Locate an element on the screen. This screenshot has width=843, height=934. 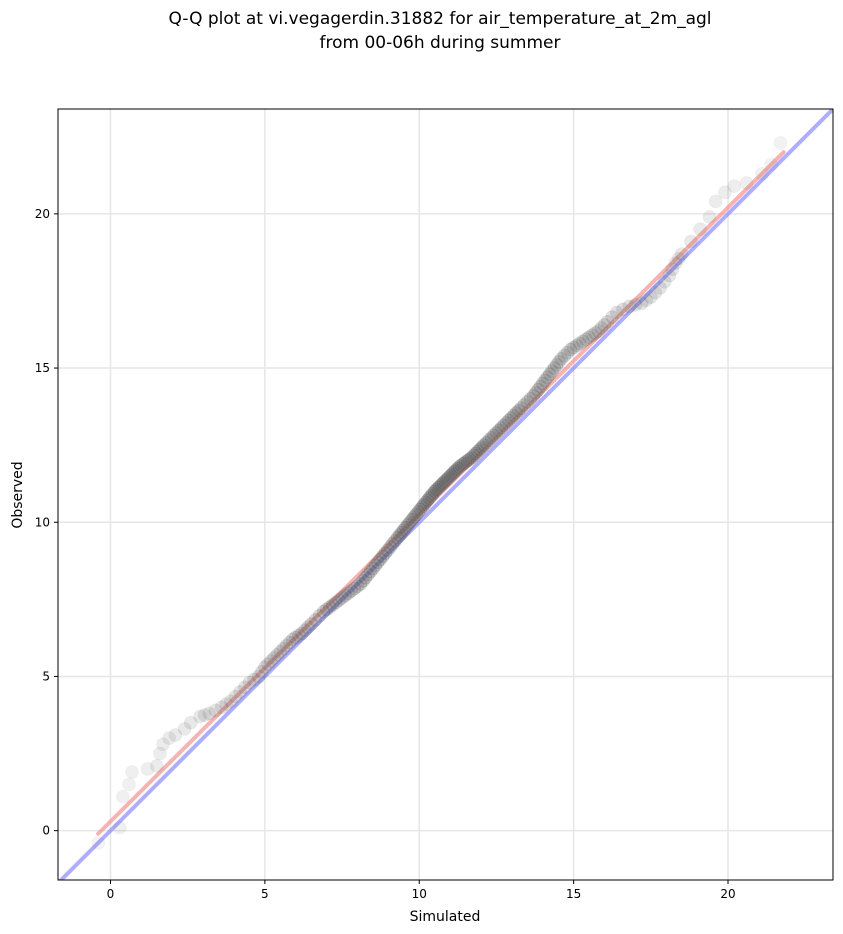
x-tick-label: 20 is located at coordinates (727, 894).